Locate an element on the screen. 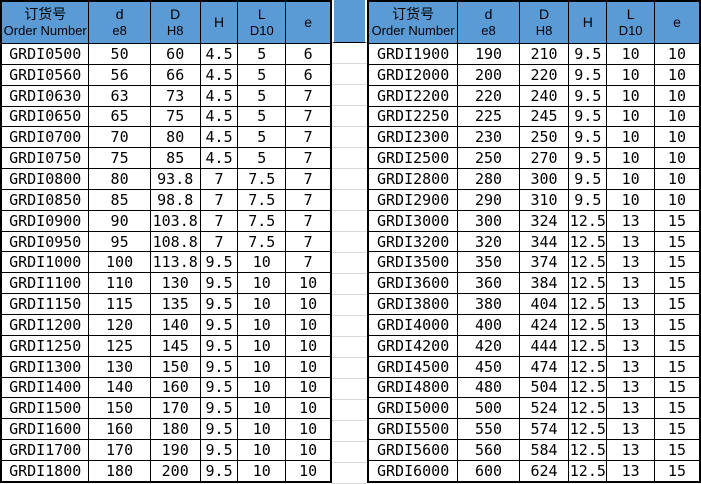 The image size is (701, 484). value-cell: 480 is located at coordinates (488, 387).